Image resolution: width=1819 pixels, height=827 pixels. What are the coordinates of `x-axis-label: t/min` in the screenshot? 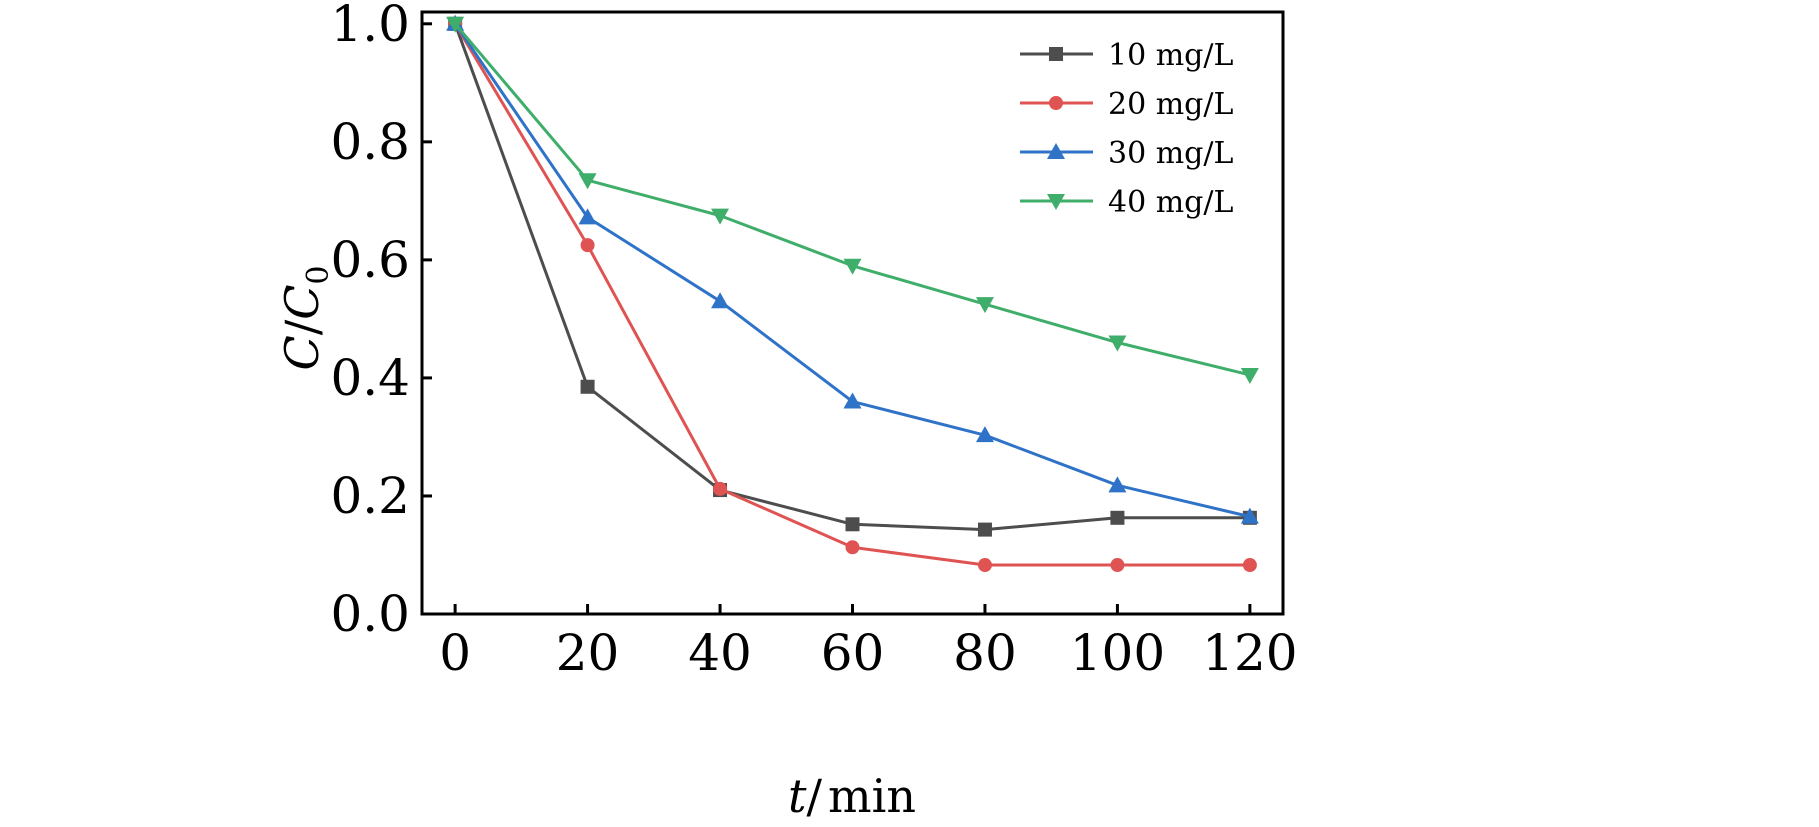 It's located at (852, 796).